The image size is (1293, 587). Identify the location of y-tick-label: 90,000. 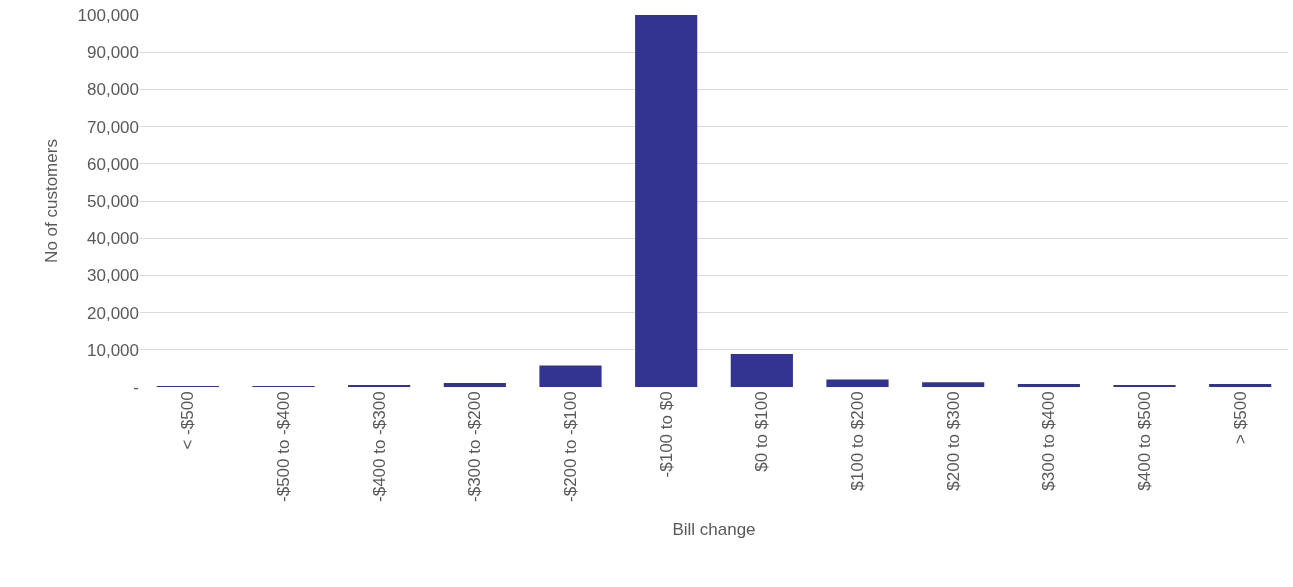
(113, 53).